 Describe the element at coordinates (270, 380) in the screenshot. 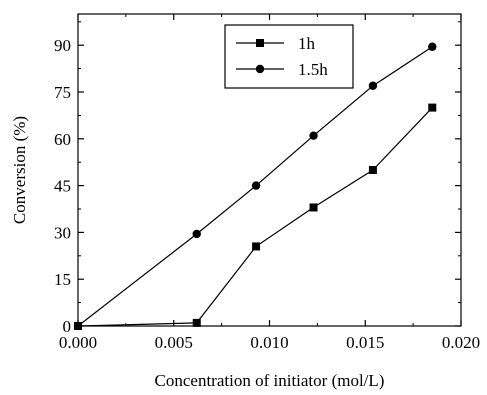

I see `x-axis-label: Concentration of initiator (mol/L)` at that location.